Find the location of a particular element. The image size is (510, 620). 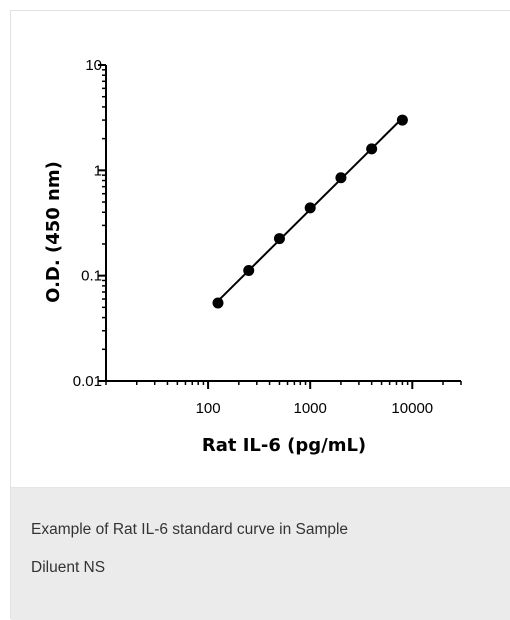

x-axis-label: Rat IL-6 (pg/mL) is located at coordinates (284, 445).